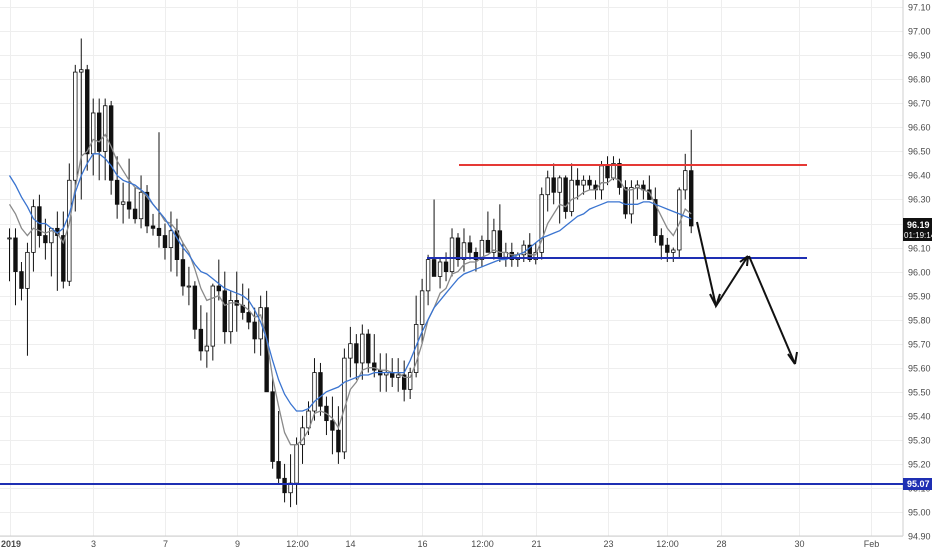 The width and height of the screenshot is (932, 555). I want to click on price-tick-label: 96.10, so click(919, 249).